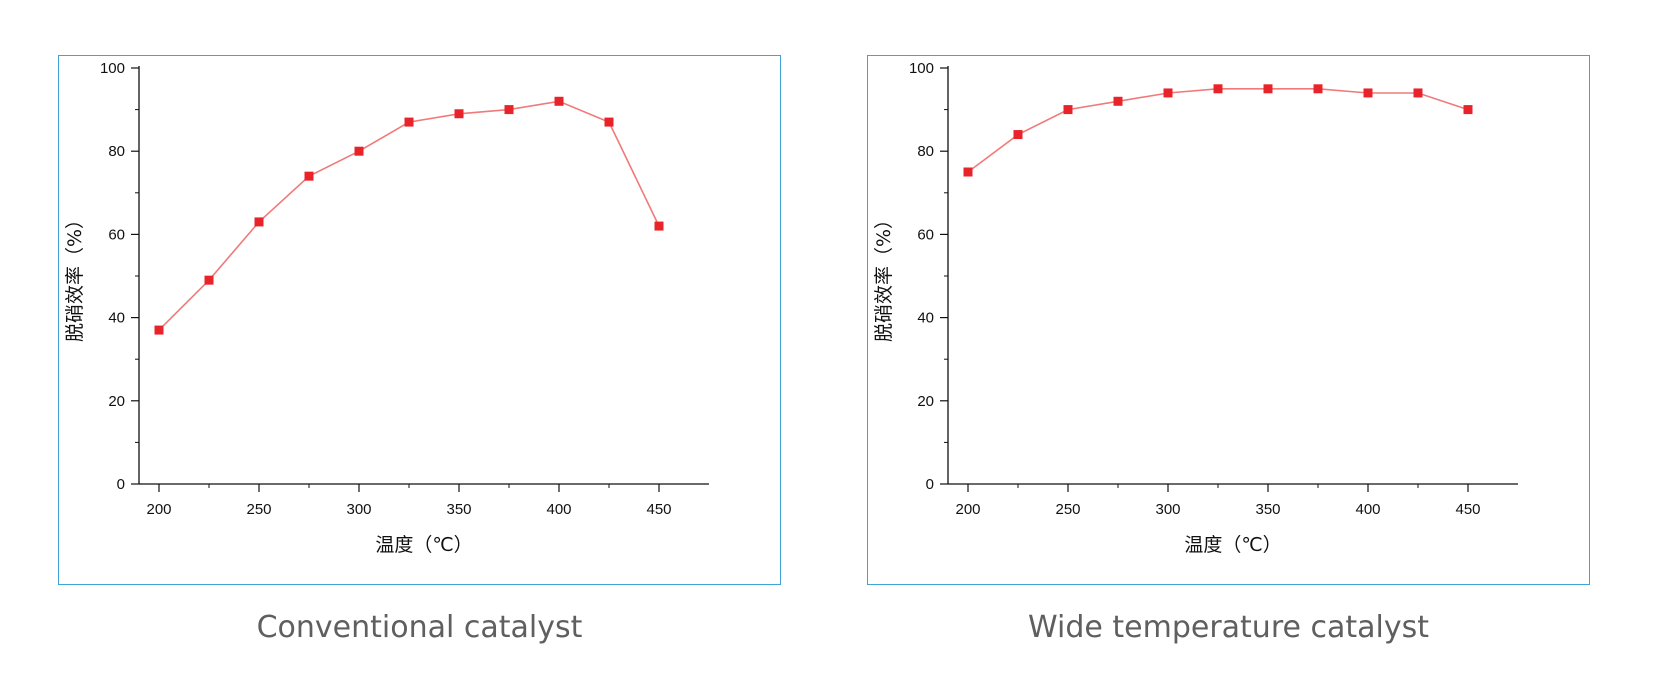  I want to click on caption-conventional: Conventional catalyst, so click(419, 627).